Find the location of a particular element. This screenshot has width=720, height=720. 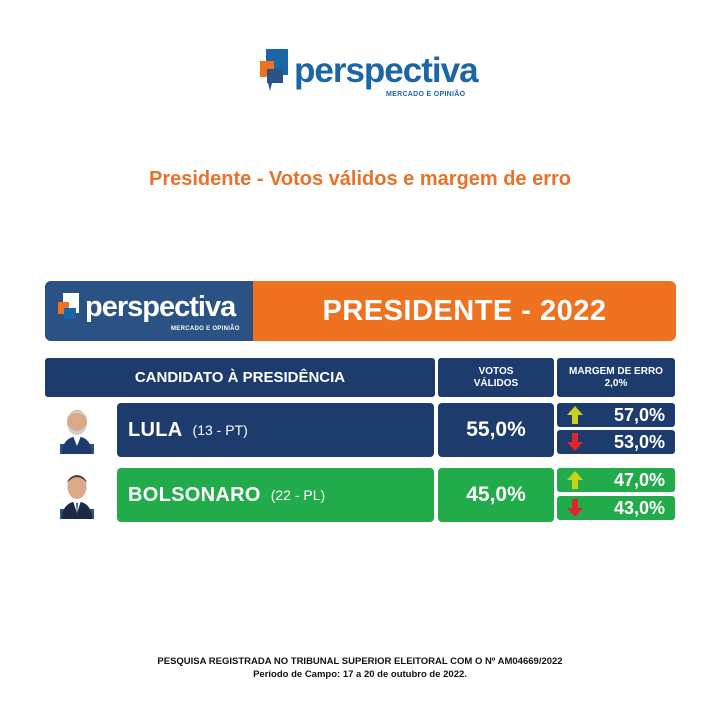

brand-logo: perspectiva MERCADO E OPINIÃO is located at coordinates (368, 75).